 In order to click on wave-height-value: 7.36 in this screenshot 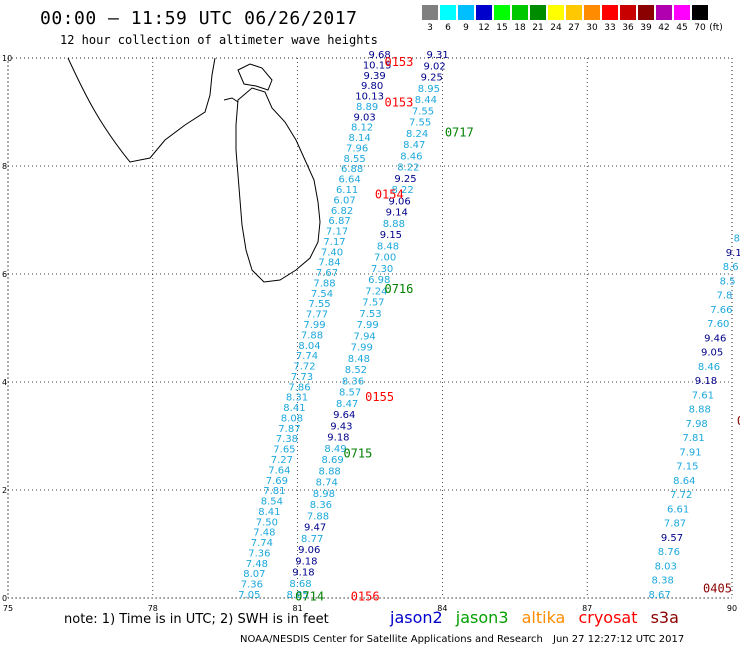, I will do `click(259, 553)`.